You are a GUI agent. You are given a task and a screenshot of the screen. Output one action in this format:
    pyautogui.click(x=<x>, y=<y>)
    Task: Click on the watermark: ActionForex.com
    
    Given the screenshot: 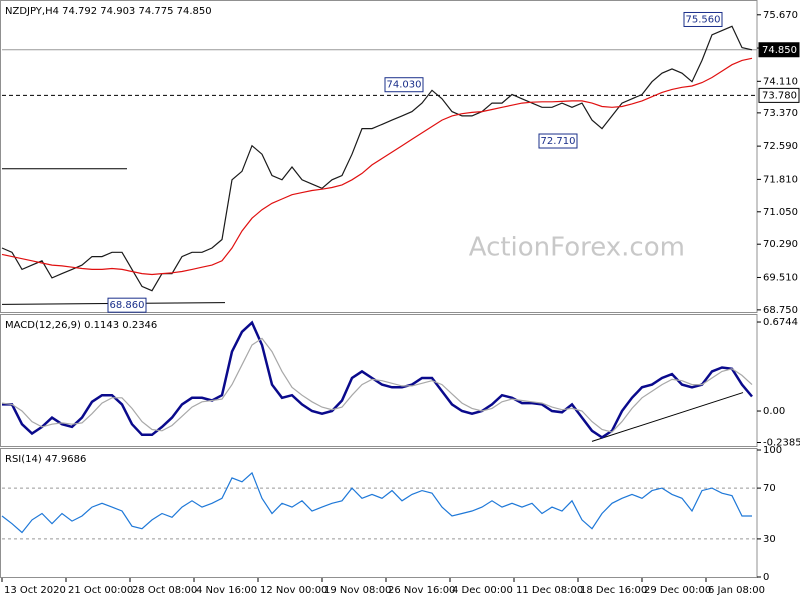 What is the action you would take?
    pyautogui.click(x=577, y=248)
    